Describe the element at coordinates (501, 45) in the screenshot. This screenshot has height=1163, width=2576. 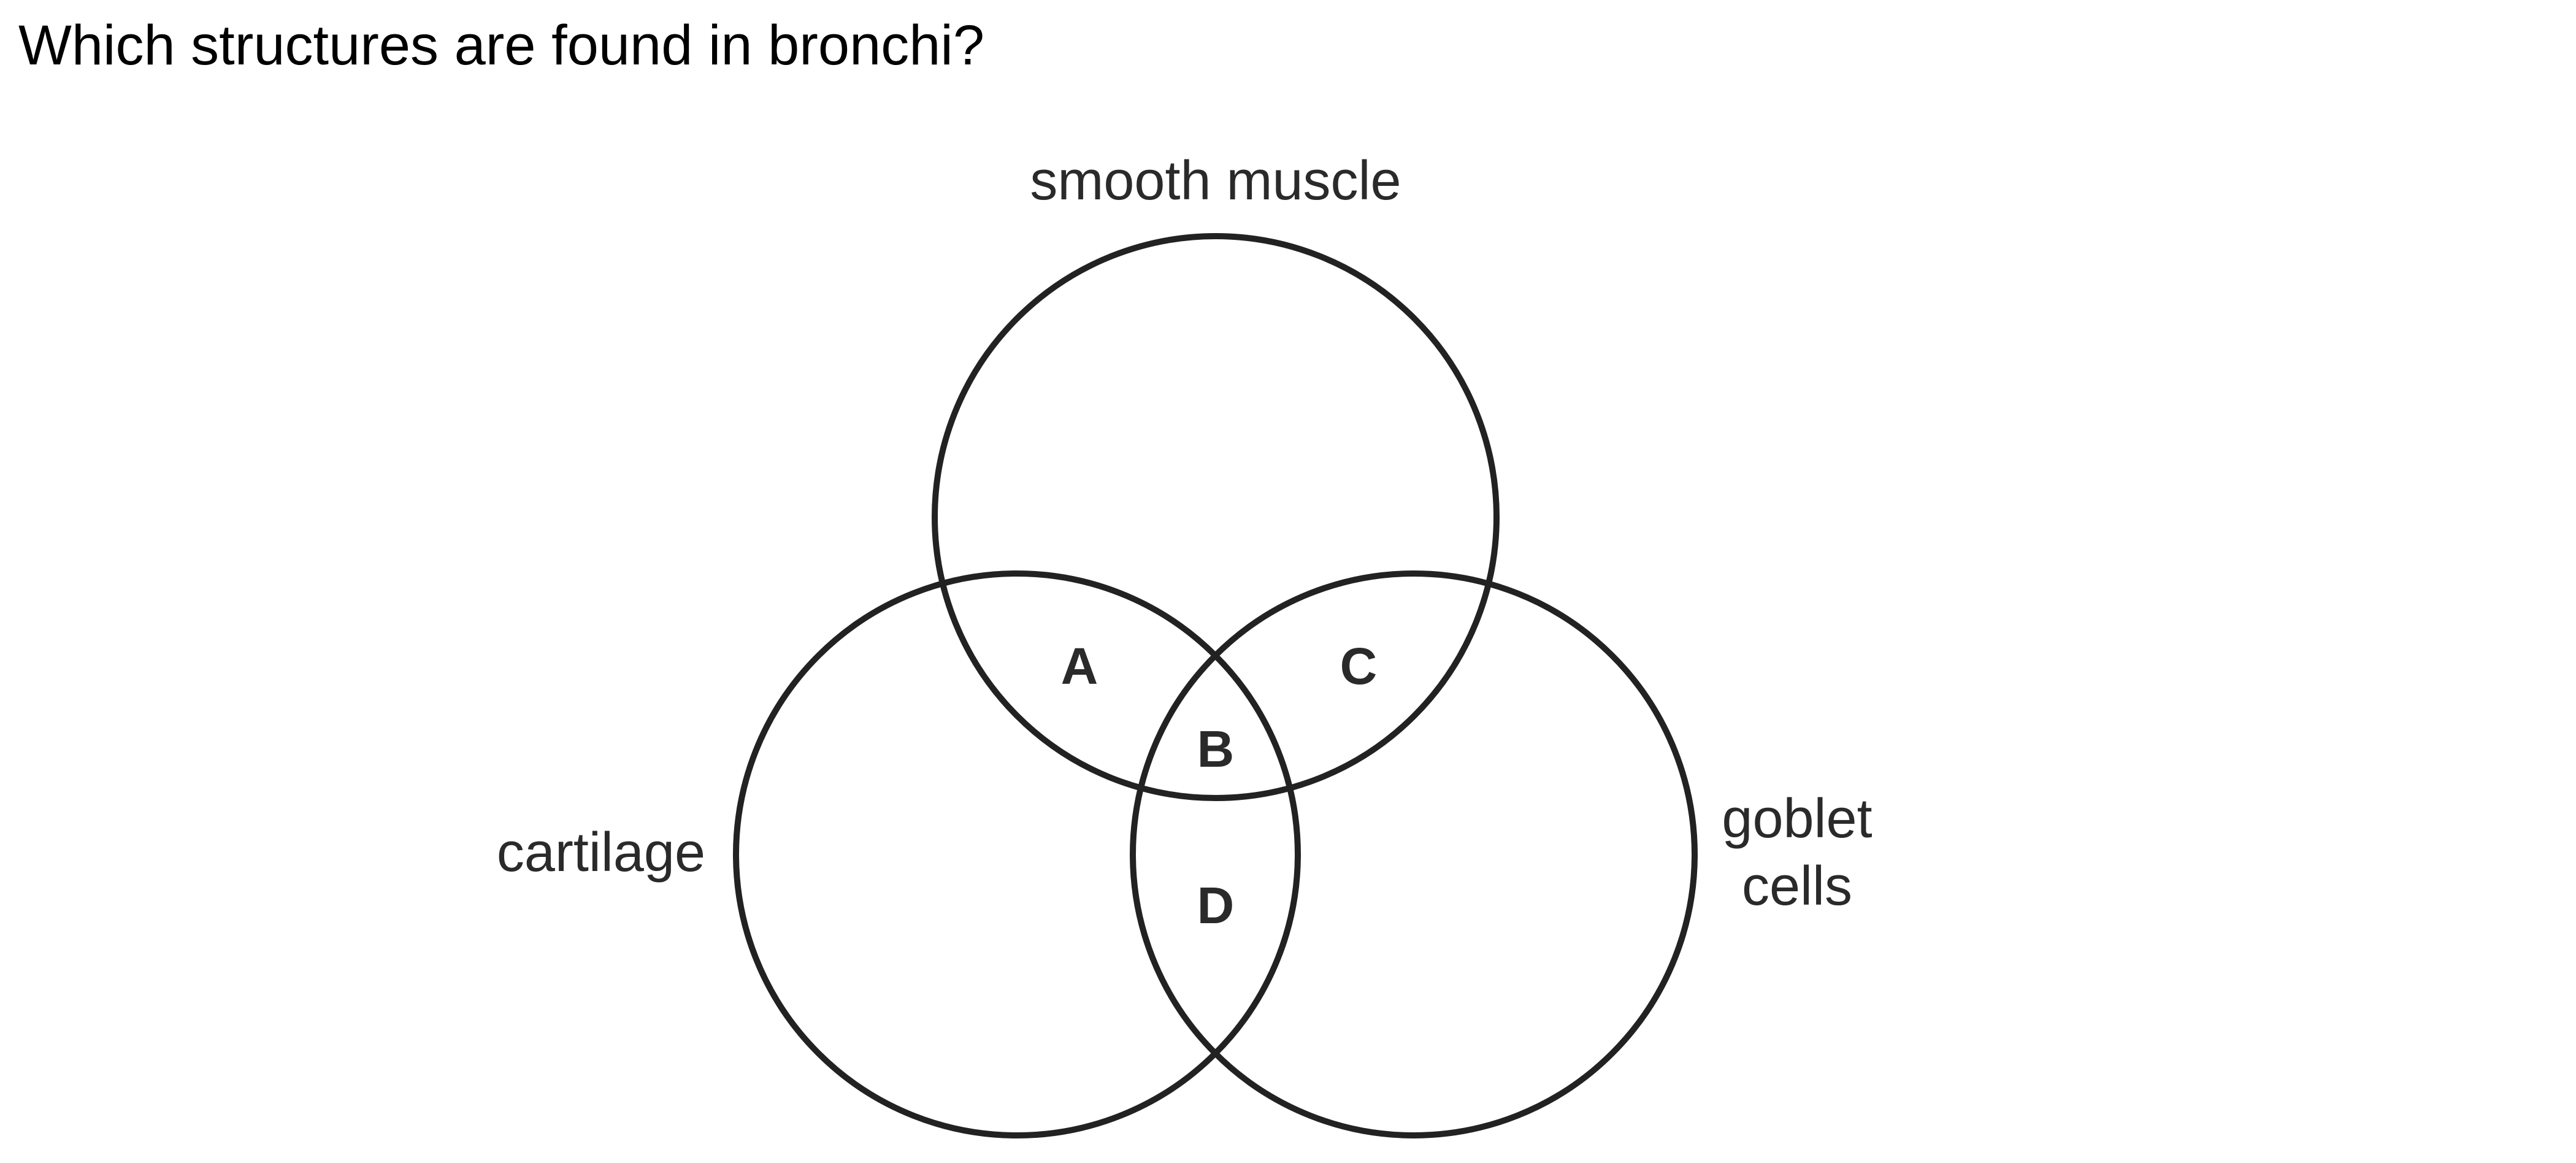
I see `question-text: Which structures are found in bronchi?` at that location.